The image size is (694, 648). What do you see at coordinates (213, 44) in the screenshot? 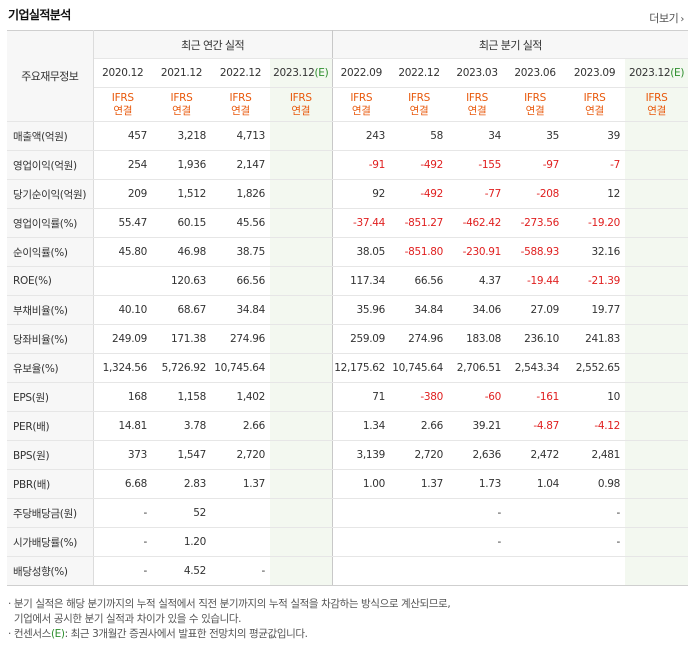
I see `group-annual: 최근 연간 실적` at bounding box center [213, 44].